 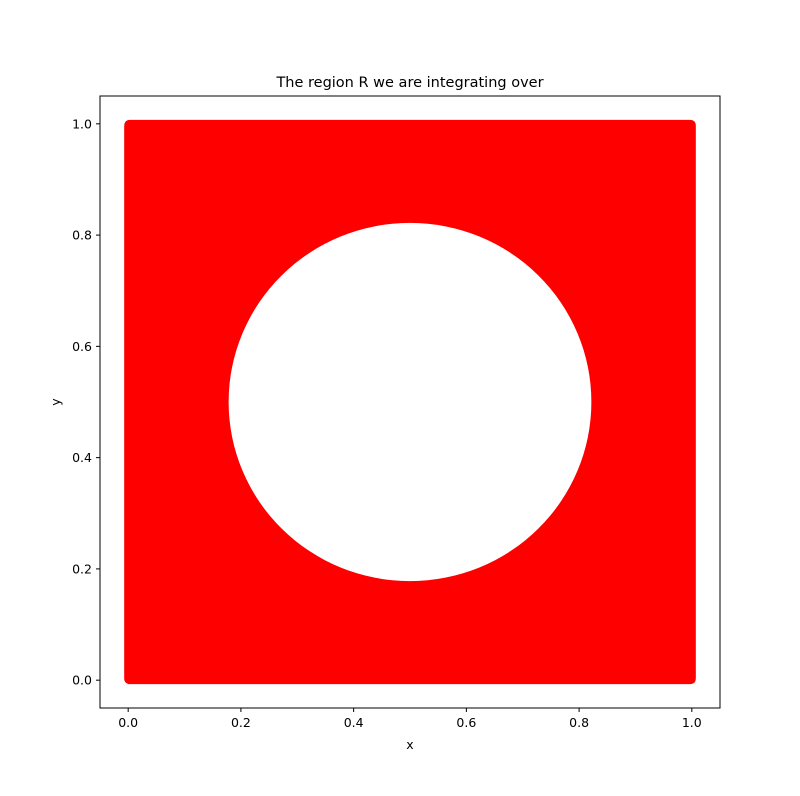 What do you see at coordinates (466, 722) in the screenshot?
I see `x-tick-label: 0.6` at bounding box center [466, 722].